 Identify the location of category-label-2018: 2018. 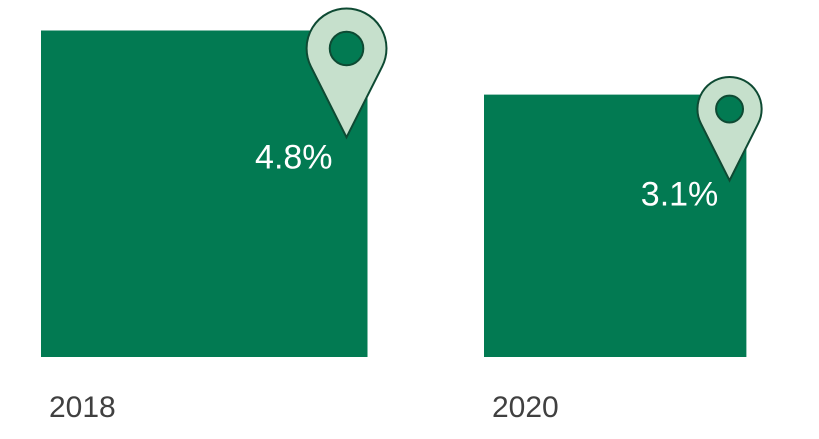
(82, 407).